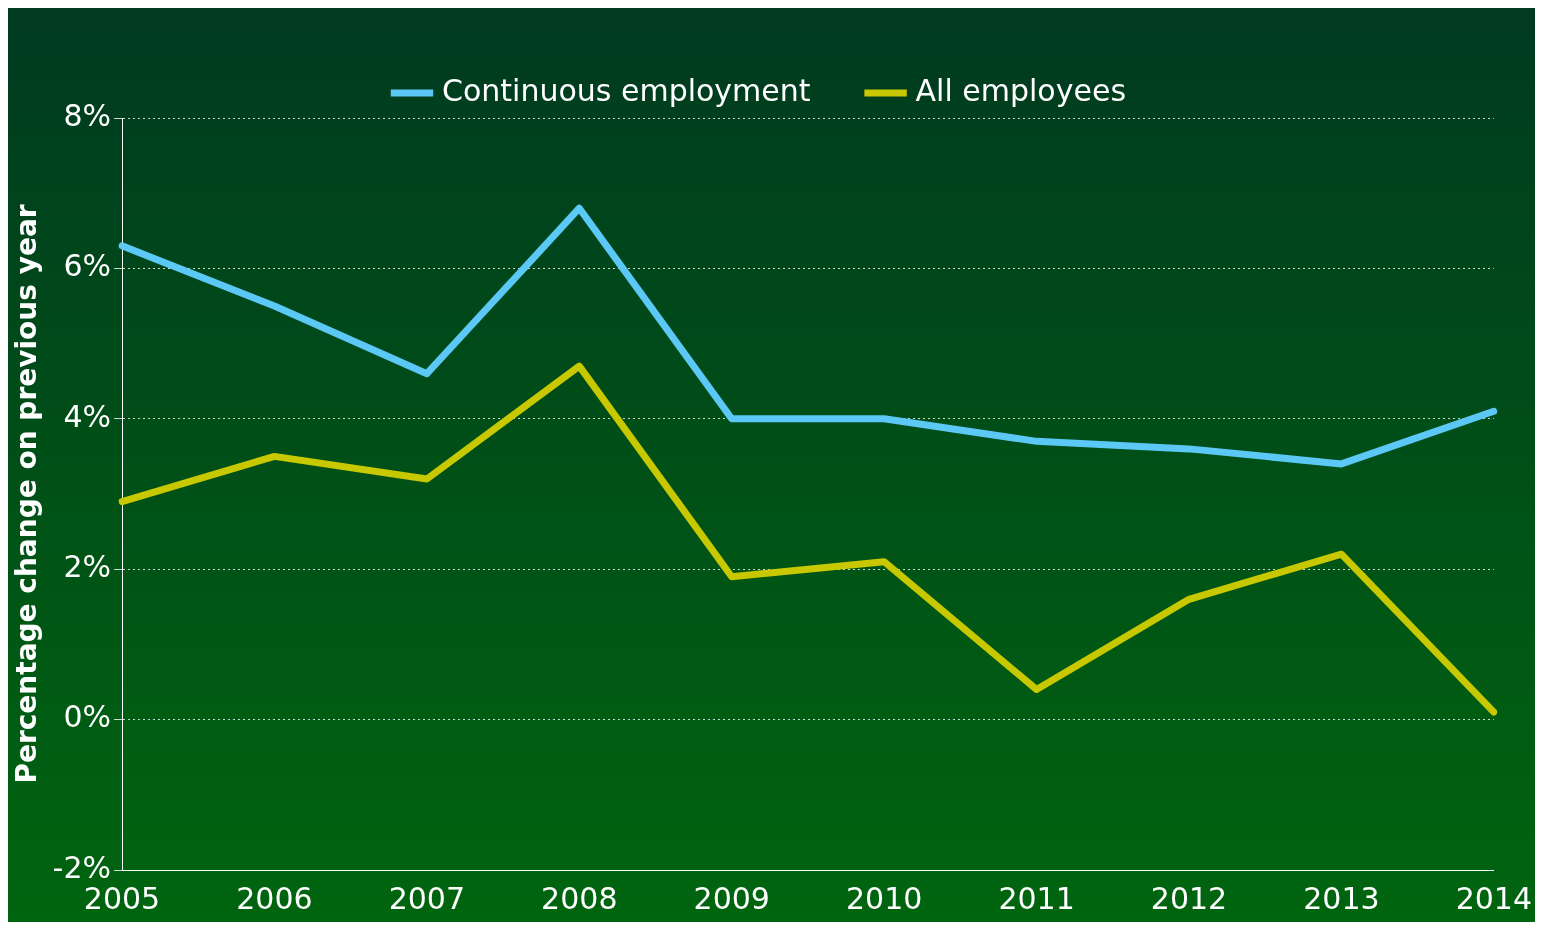  I want to click on y-axis-title: Percentage change on previous year, so click(27, 494).